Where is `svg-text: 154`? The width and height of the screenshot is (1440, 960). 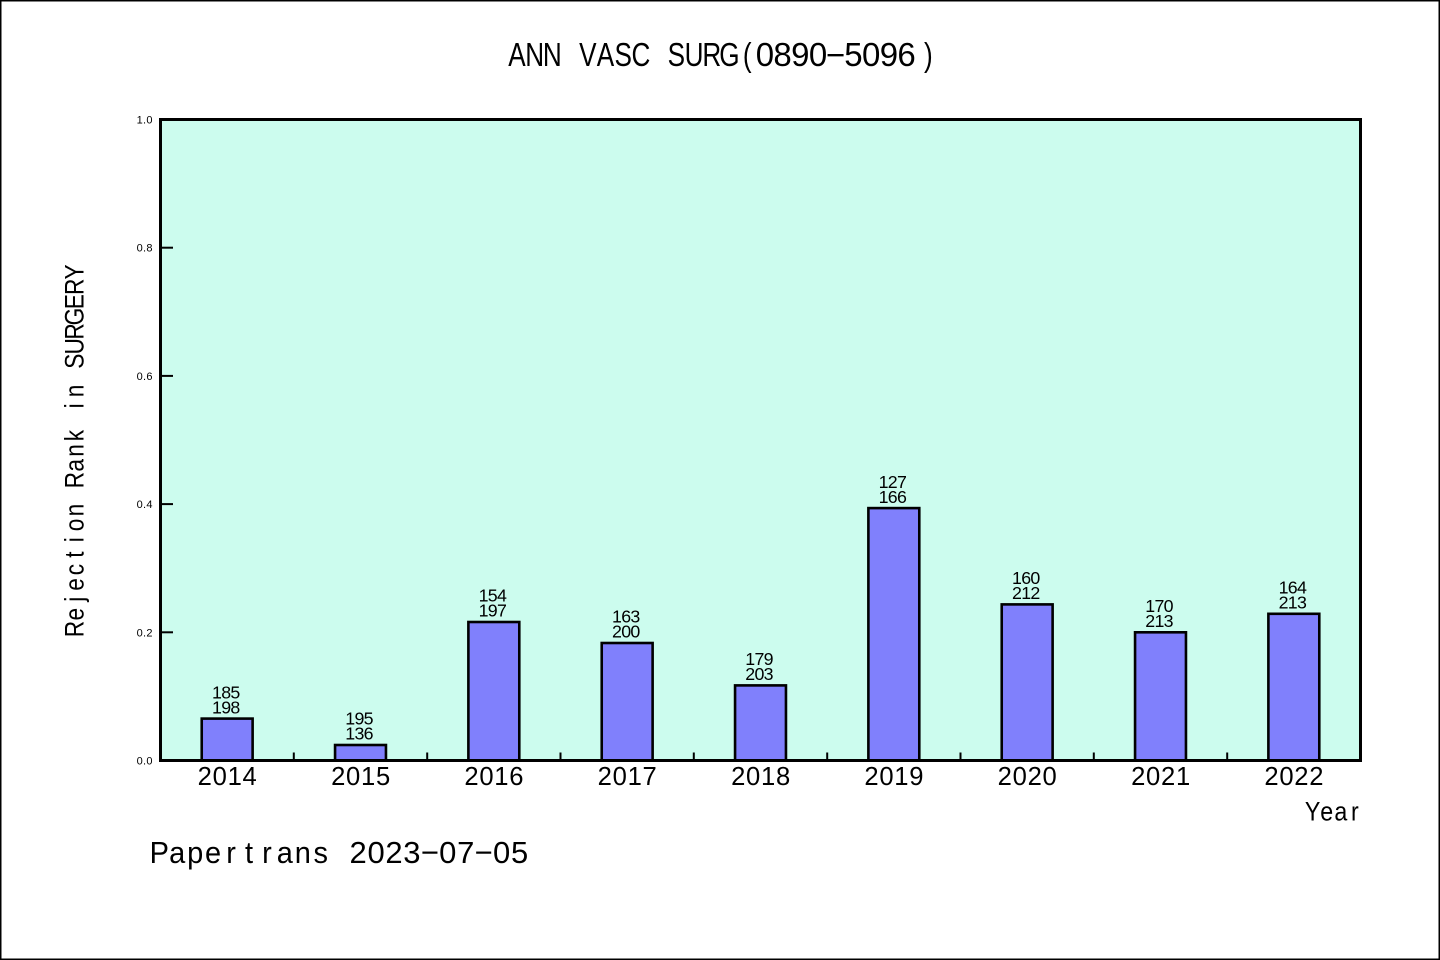 svg-text: 154 is located at coordinates (493, 596).